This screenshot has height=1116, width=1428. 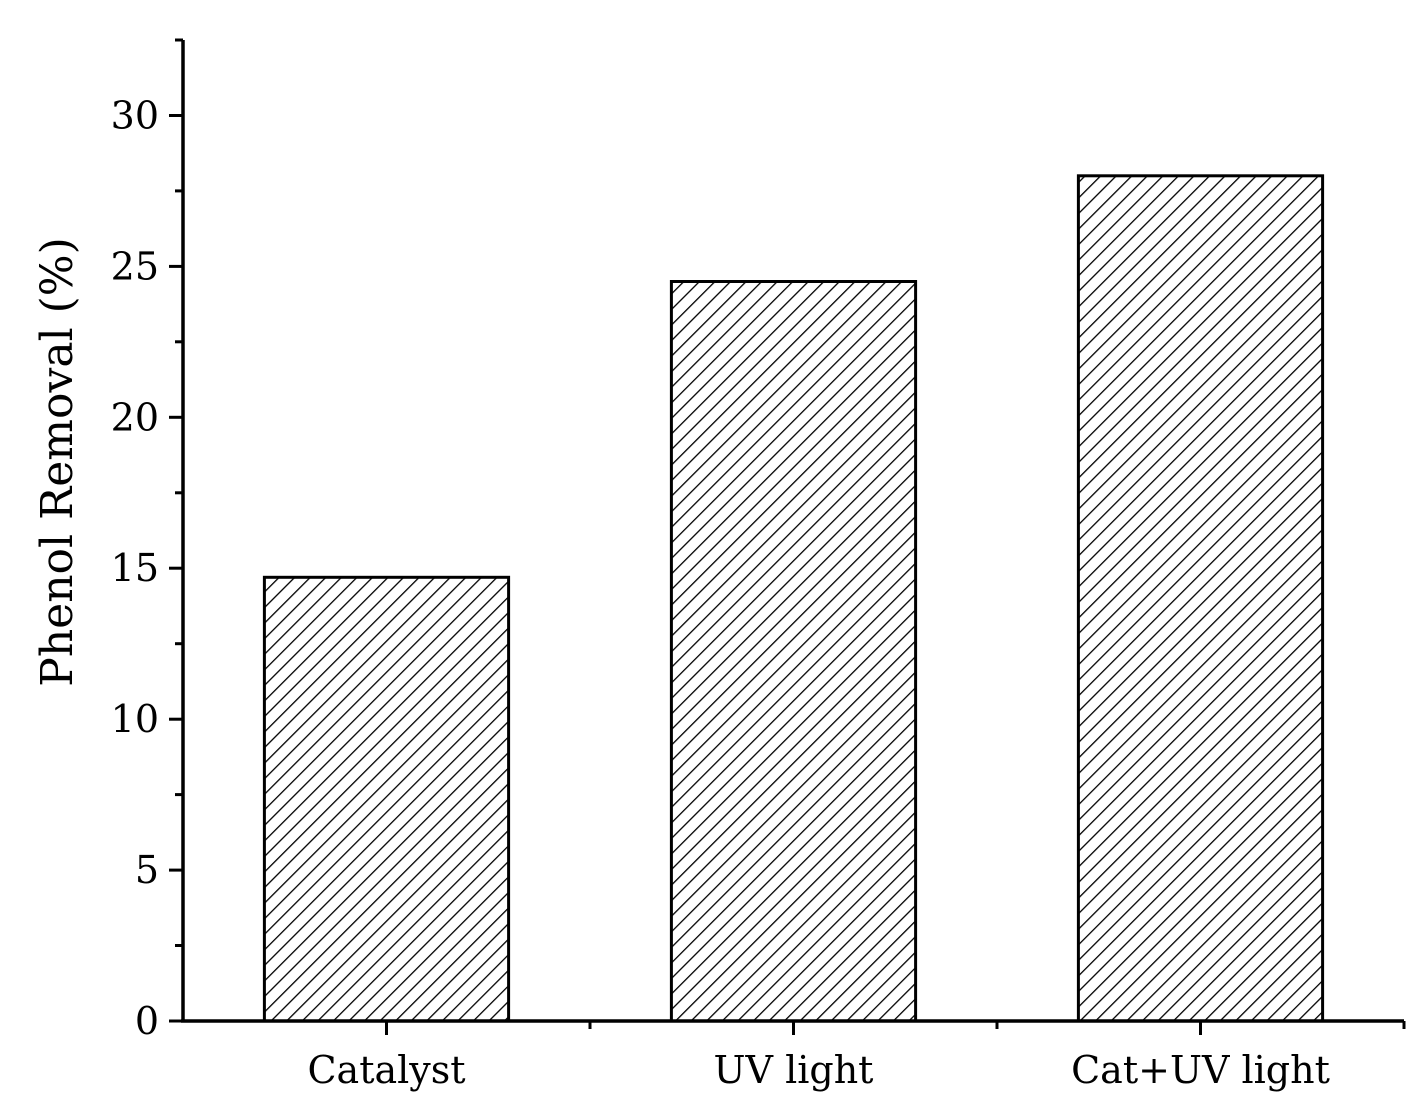 What do you see at coordinates (386, 1070) in the screenshot?
I see `x-category-label: Catalyst` at bounding box center [386, 1070].